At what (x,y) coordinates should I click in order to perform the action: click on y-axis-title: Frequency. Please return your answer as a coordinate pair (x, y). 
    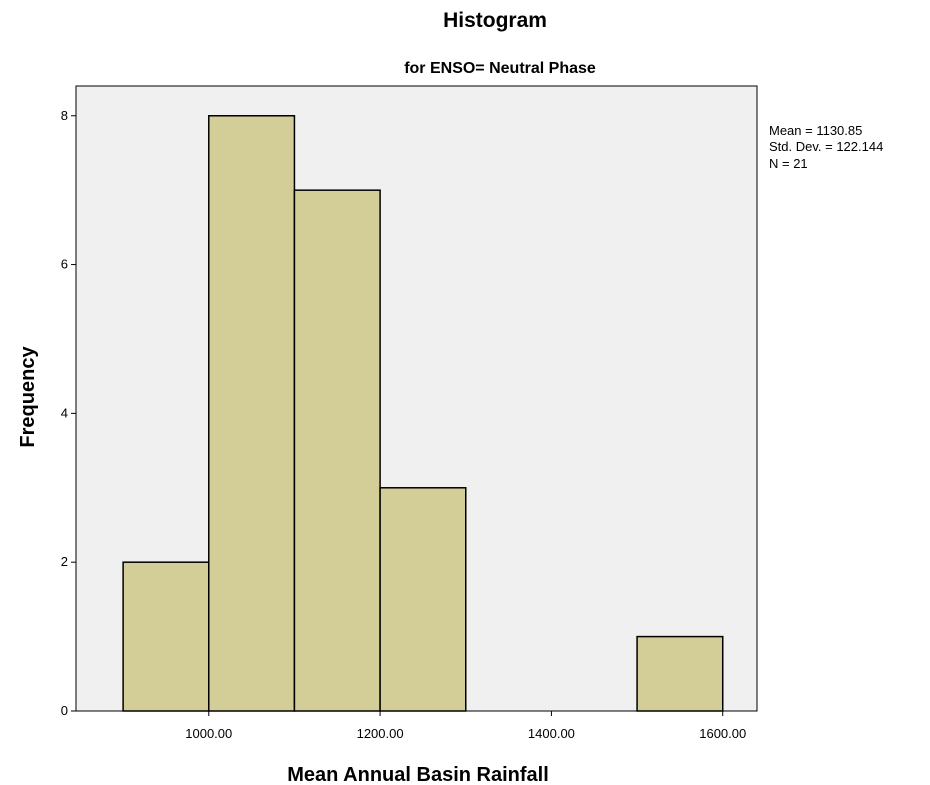
    Looking at the image, I should click on (28, 397).